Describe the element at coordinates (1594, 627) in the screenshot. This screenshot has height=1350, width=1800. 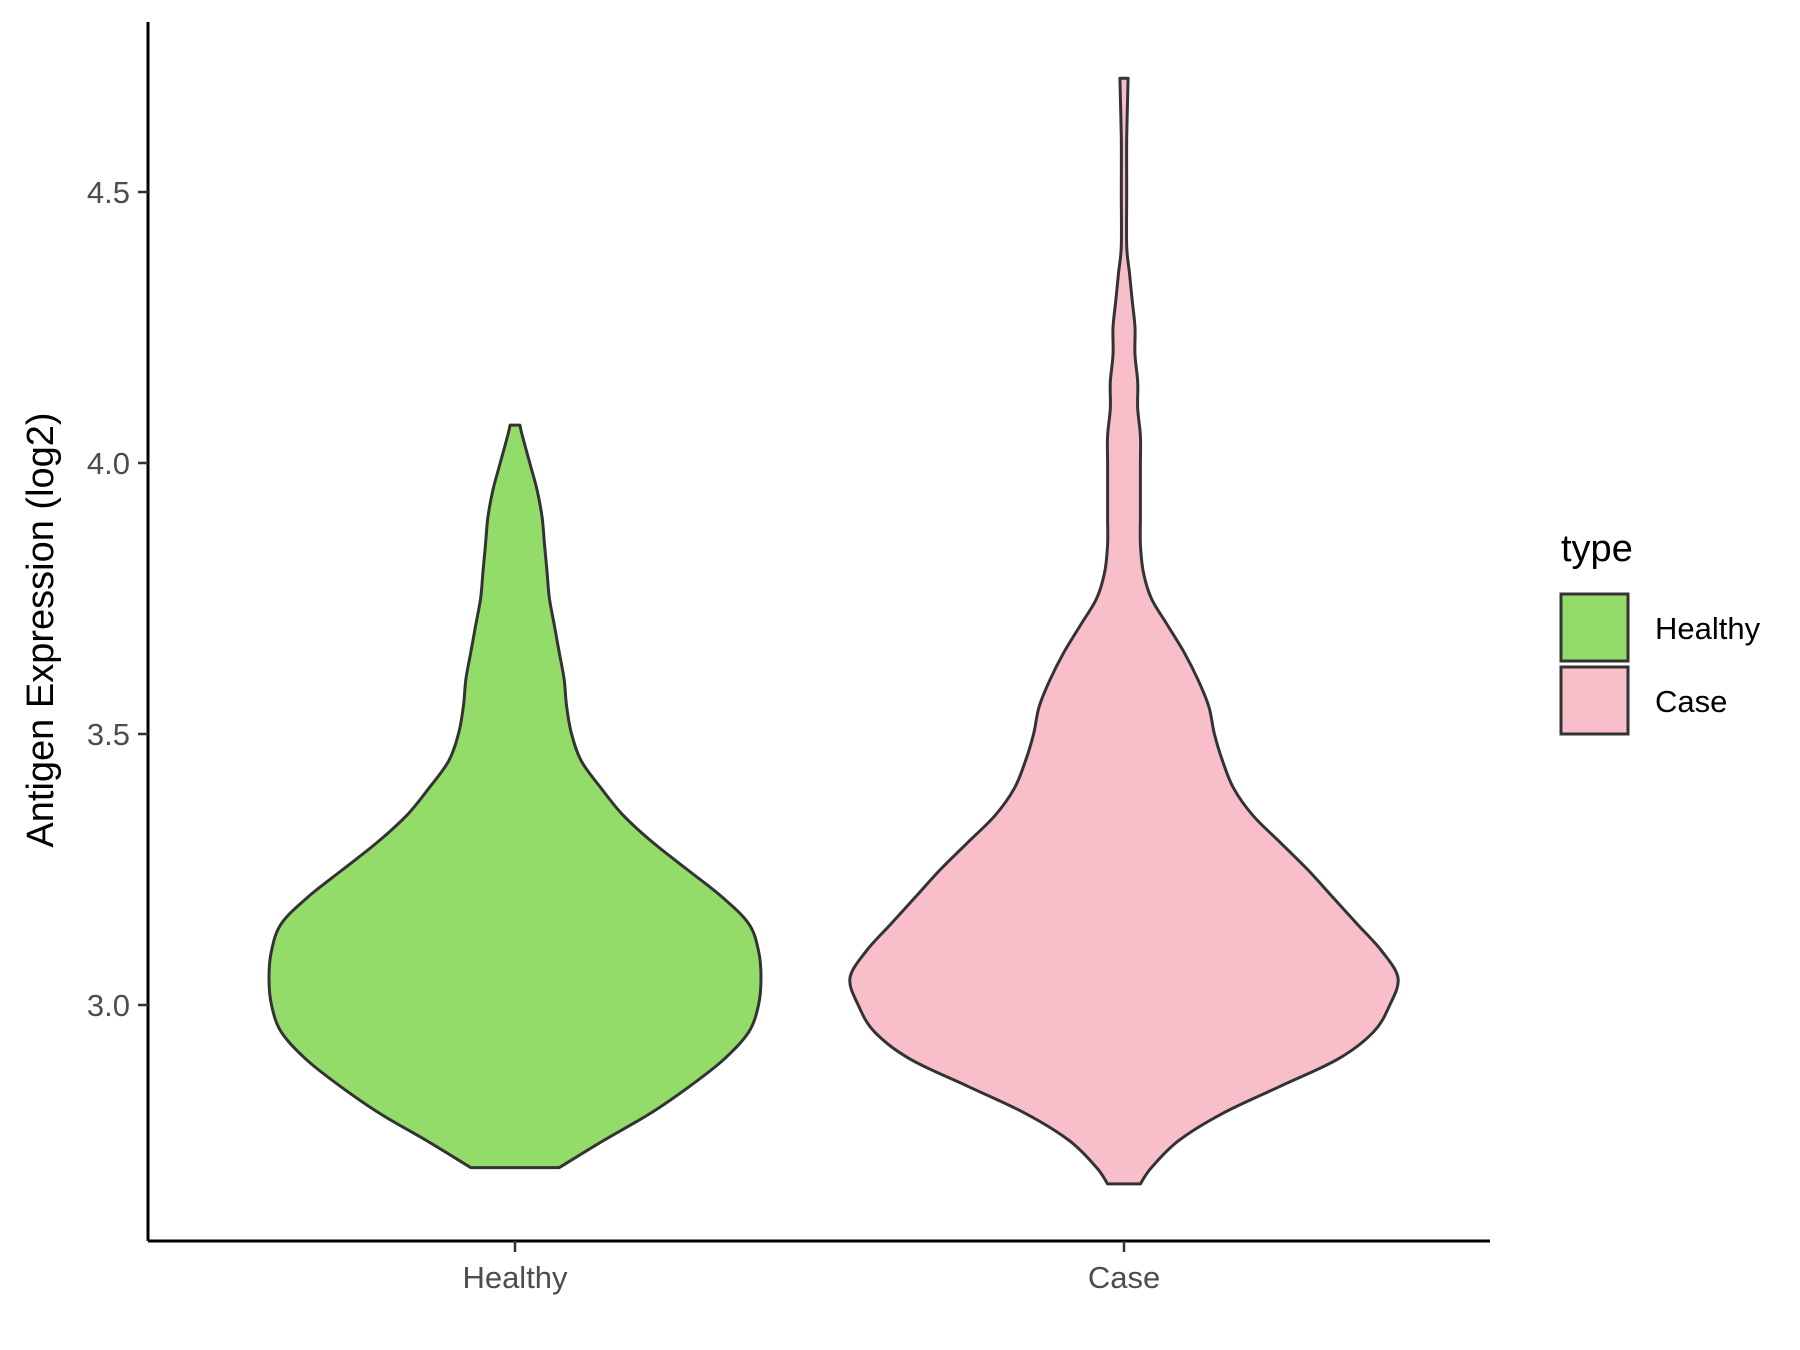
I see `legend-swatch-healthy` at that location.